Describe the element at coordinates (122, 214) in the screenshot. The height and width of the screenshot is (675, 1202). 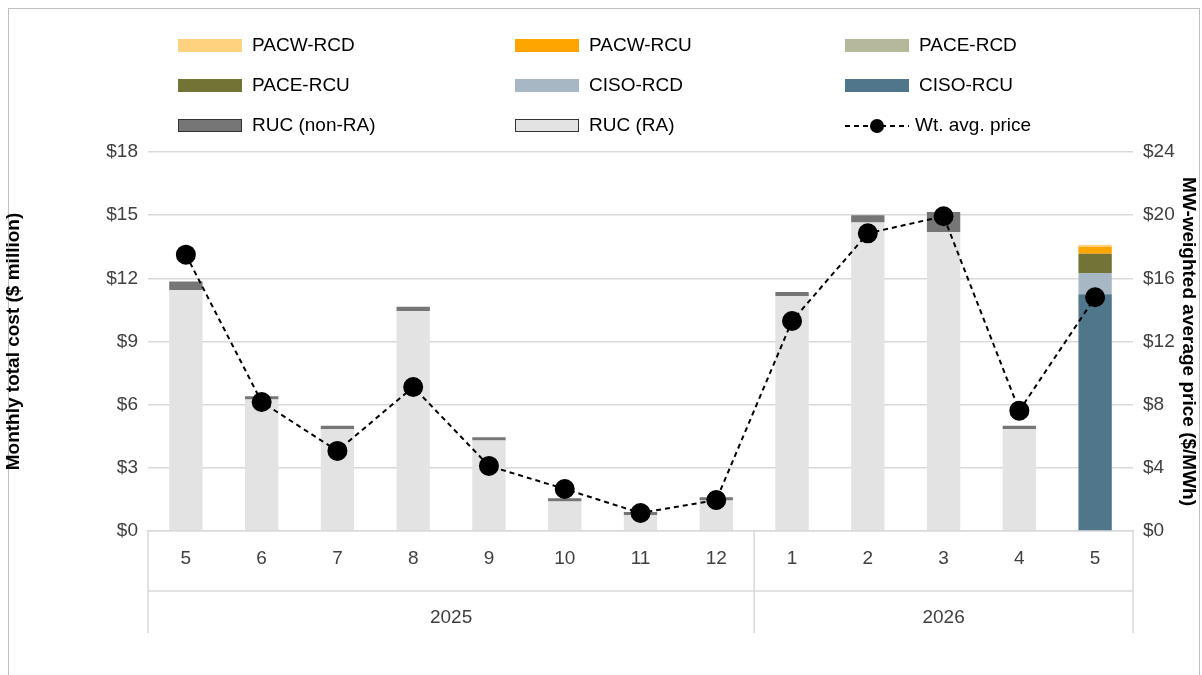
I see `y-tick-label: $15` at that location.